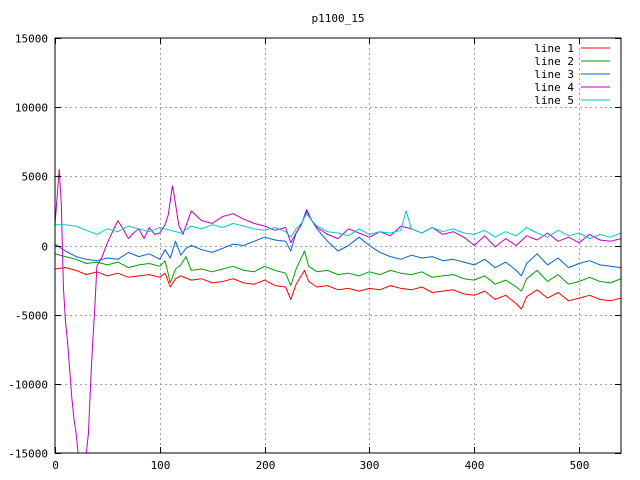 This screenshot has height=480, width=640. What do you see at coordinates (554, 48) in the screenshot?
I see `legend-label: line 1` at bounding box center [554, 48].